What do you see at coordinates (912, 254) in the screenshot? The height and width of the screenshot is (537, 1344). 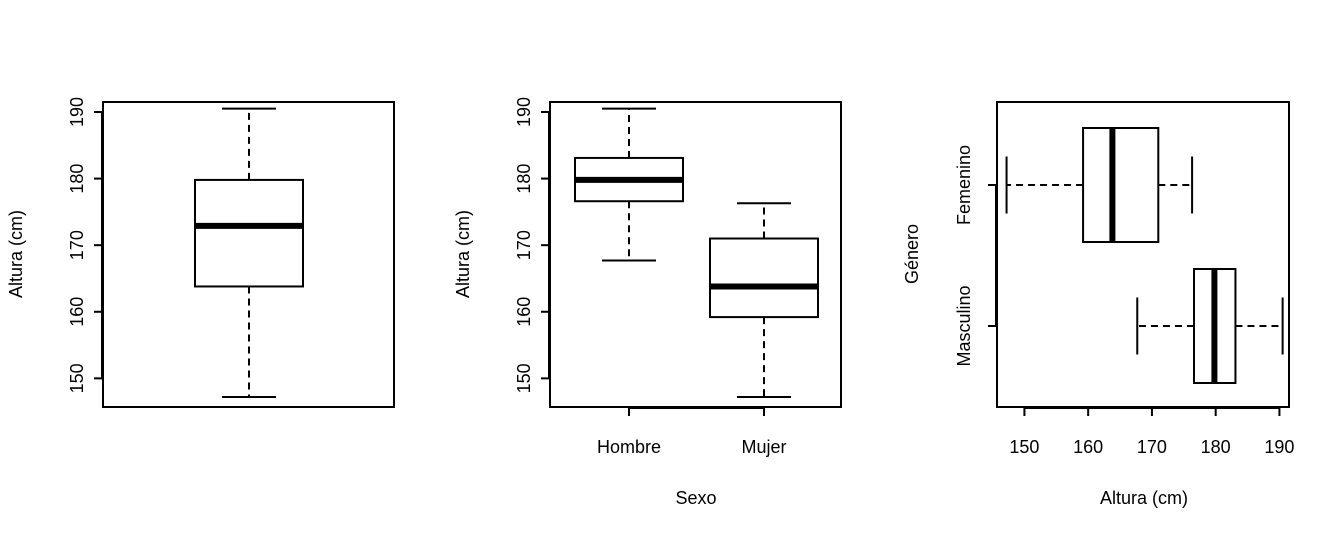 I see `y-axis-label: Género` at bounding box center [912, 254].